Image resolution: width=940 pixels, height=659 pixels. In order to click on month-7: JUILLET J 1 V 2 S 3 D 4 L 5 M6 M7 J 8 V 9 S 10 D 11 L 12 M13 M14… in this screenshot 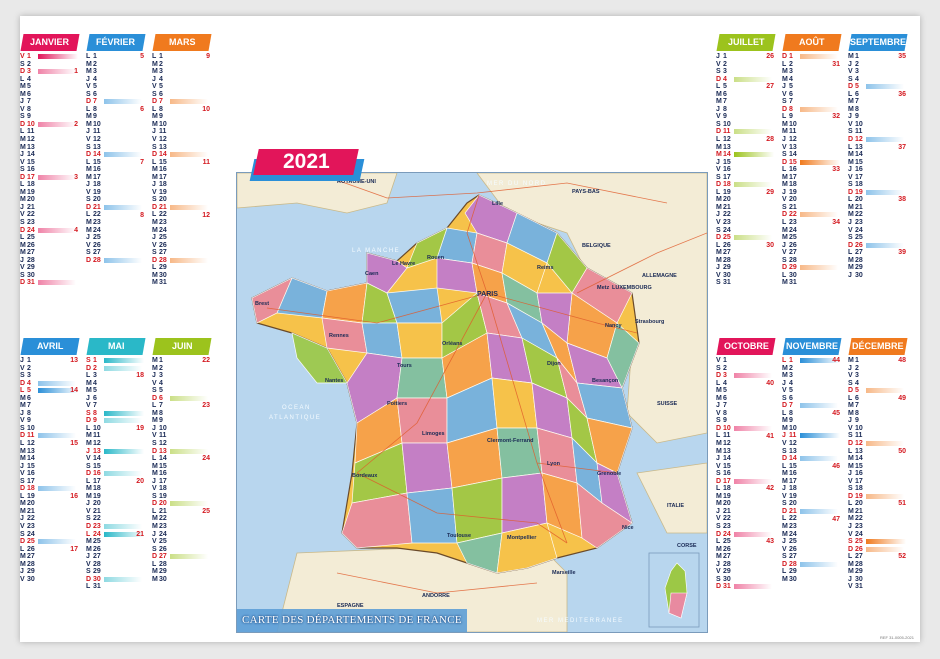, I will do `click(746, 160)`.